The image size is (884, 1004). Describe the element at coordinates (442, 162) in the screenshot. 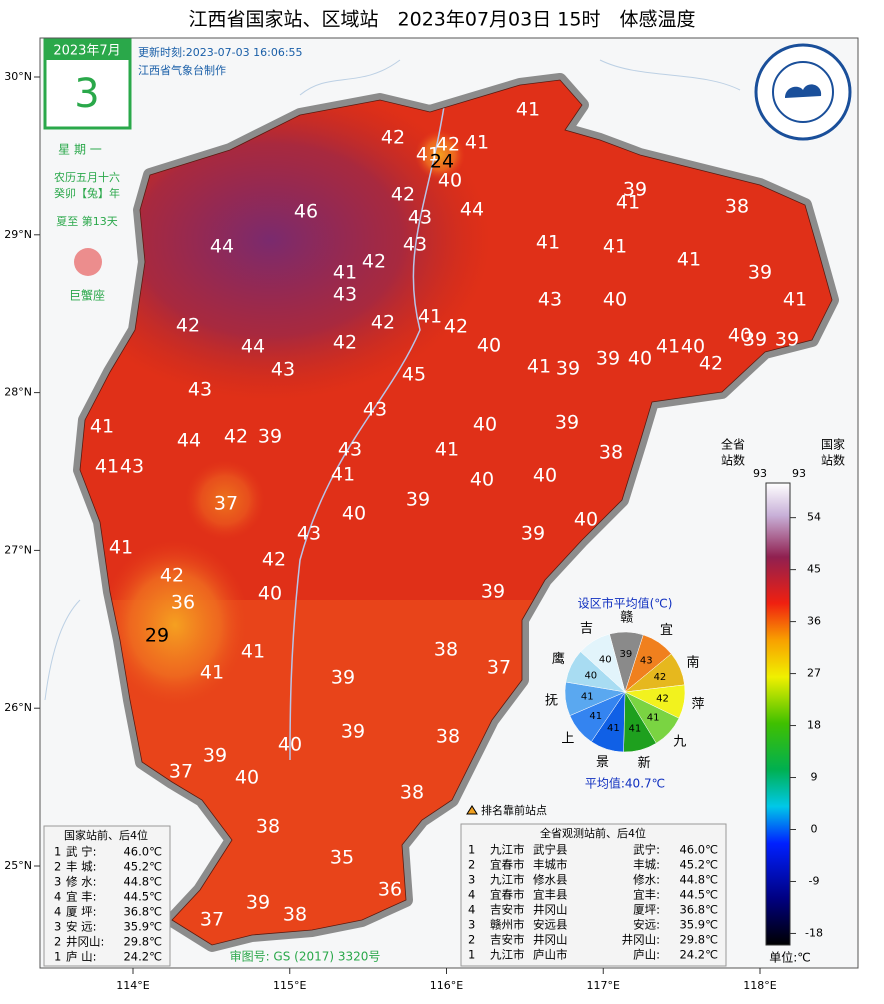

I see `station-value: 24` at that location.